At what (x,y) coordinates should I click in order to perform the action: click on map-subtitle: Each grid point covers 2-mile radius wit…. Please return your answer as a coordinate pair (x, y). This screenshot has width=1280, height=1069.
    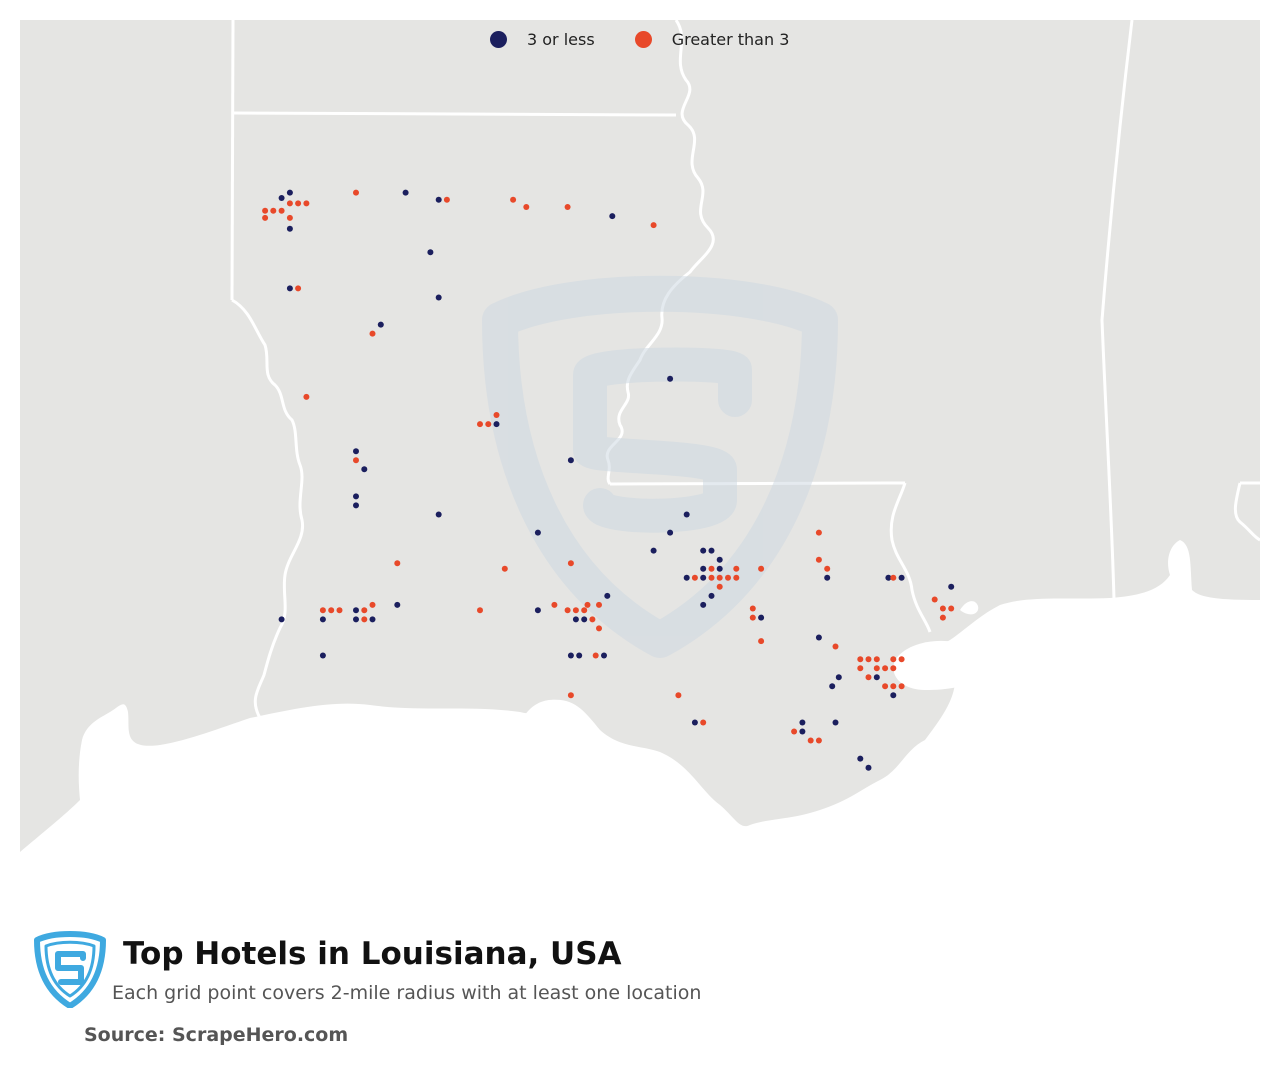
    Looking at the image, I should click on (407, 993).